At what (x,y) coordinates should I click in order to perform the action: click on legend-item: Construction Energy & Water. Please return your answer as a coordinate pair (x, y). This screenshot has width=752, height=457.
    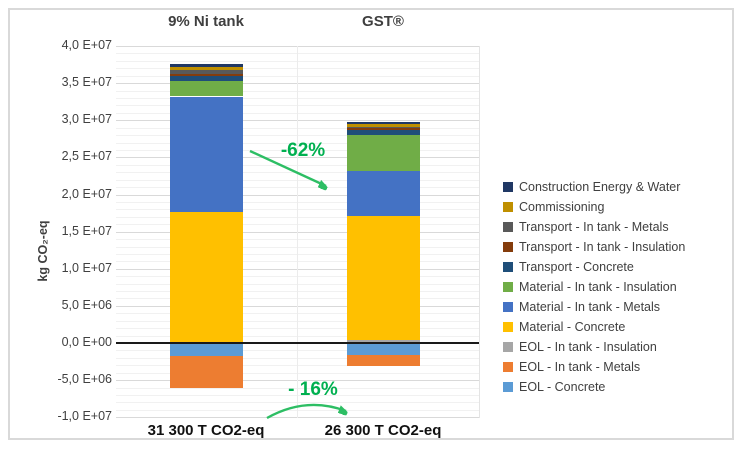
    Looking at the image, I should click on (594, 187).